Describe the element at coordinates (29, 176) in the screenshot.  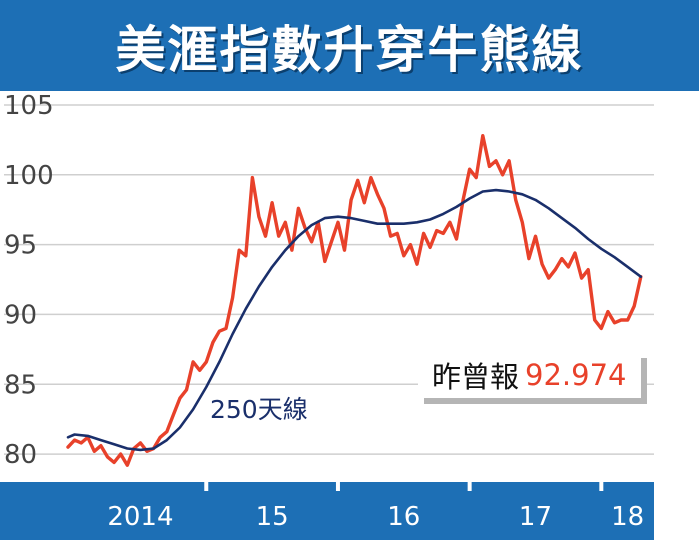
I see `y-tick-label-100: 100` at that location.